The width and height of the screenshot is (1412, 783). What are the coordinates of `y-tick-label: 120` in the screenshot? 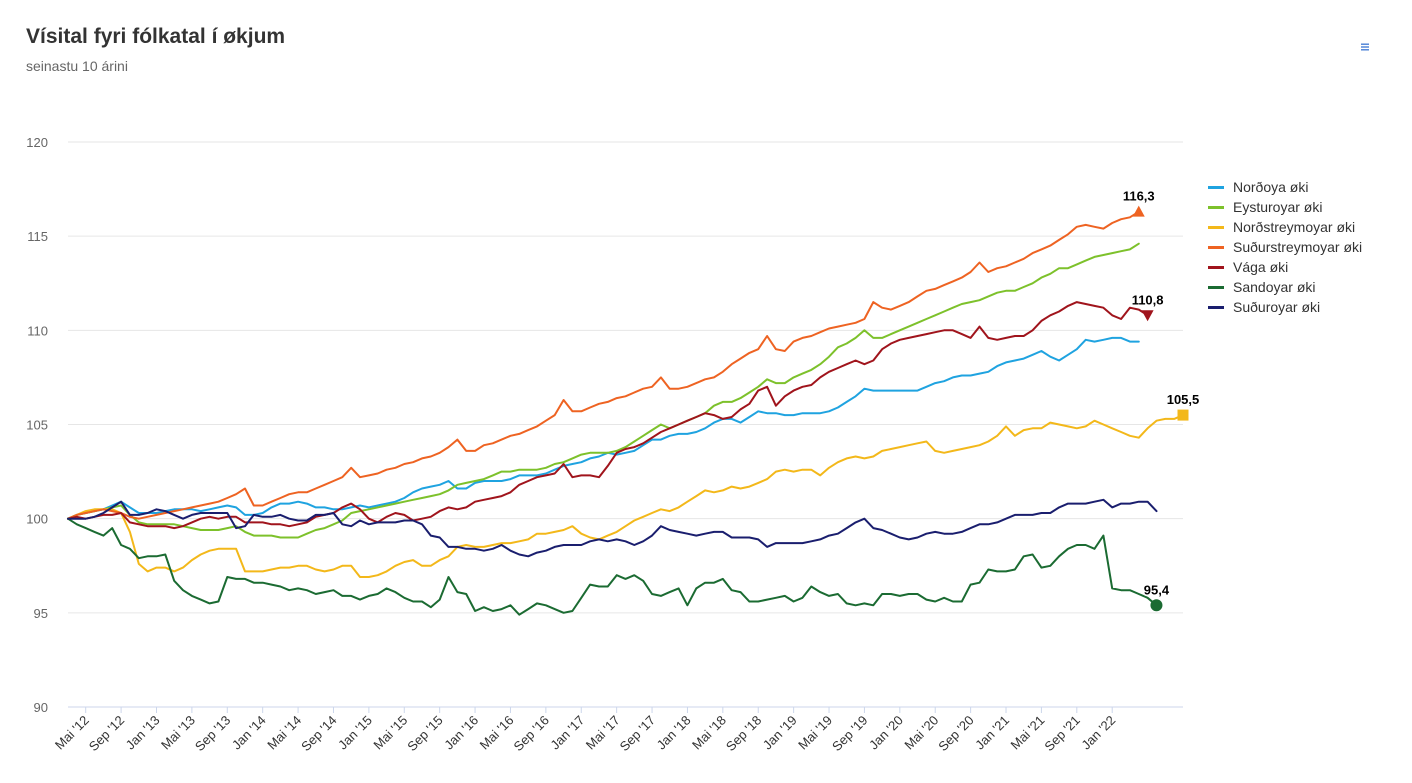 It's located at (37, 142).